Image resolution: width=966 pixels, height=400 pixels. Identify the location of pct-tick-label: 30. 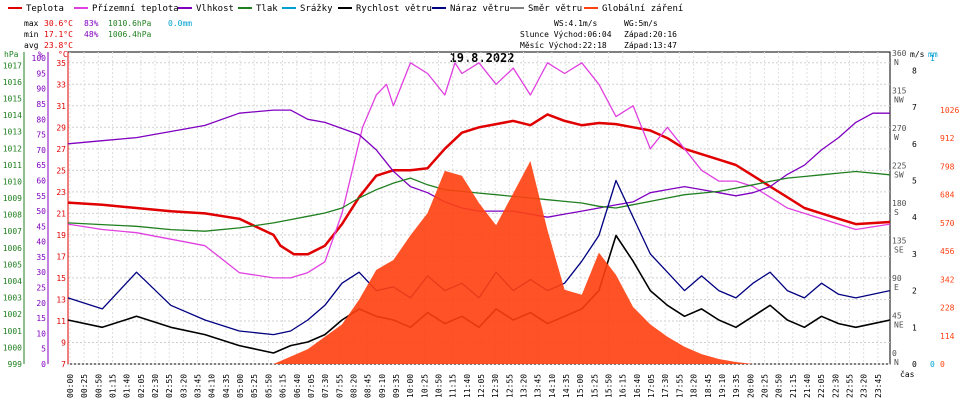
(41, 272).